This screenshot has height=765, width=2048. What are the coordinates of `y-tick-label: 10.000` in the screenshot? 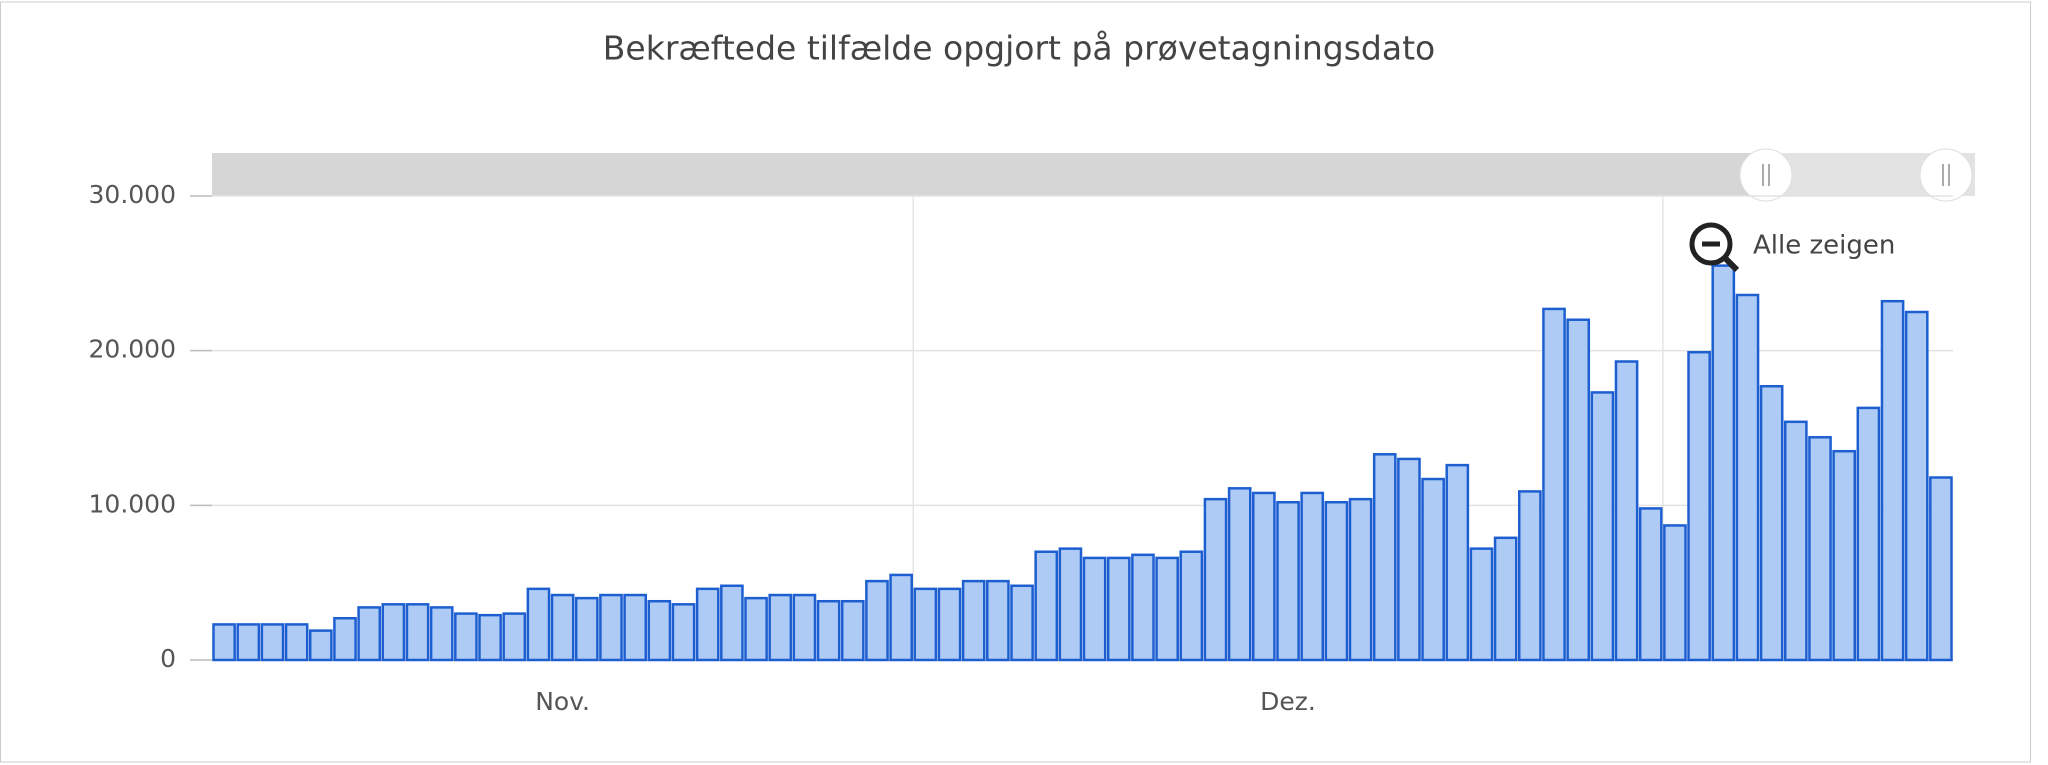 It's located at (132, 503).